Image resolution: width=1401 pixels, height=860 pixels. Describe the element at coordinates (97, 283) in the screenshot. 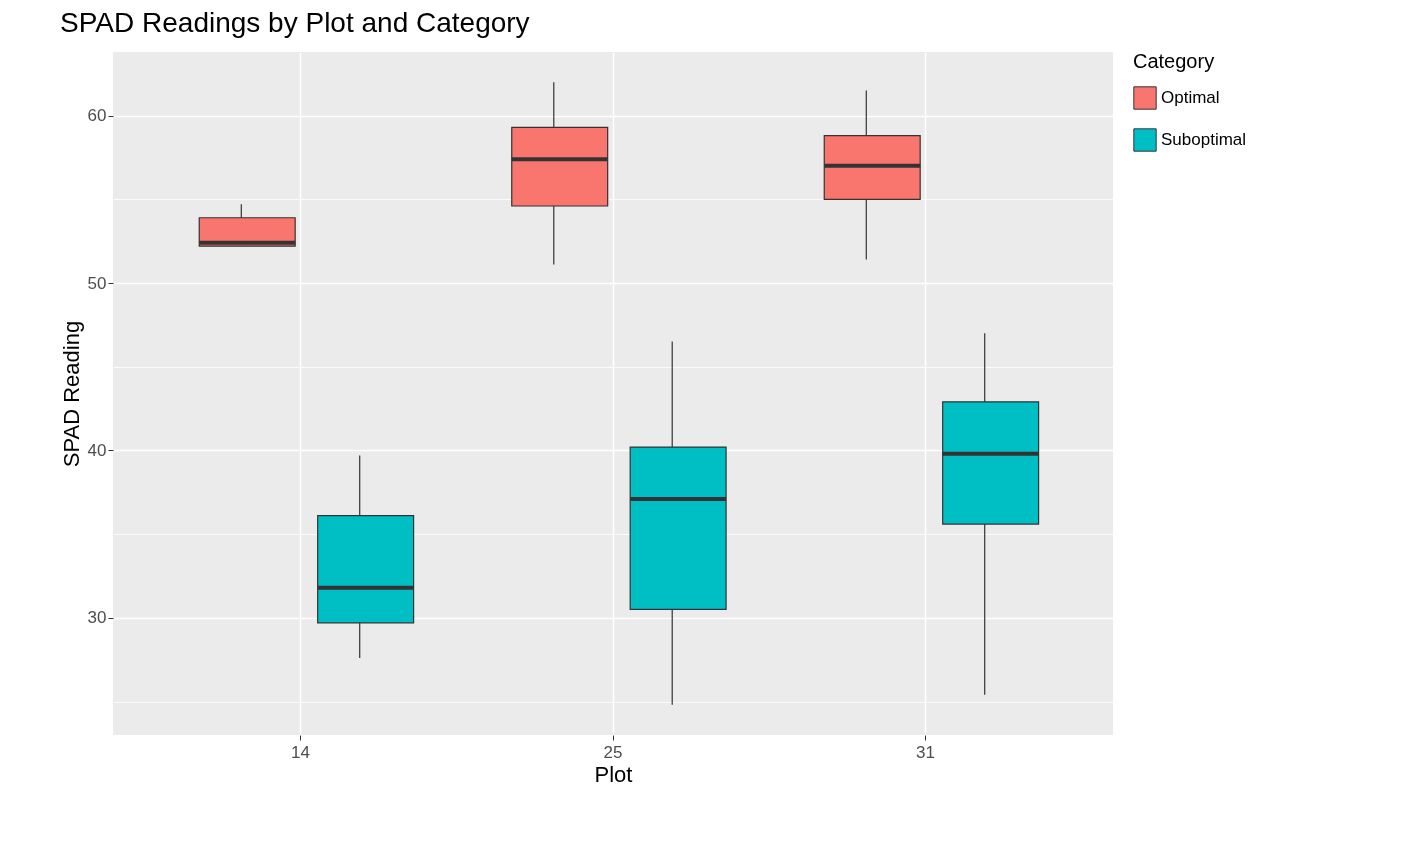

I see `y-tick-label: 50` at that location.